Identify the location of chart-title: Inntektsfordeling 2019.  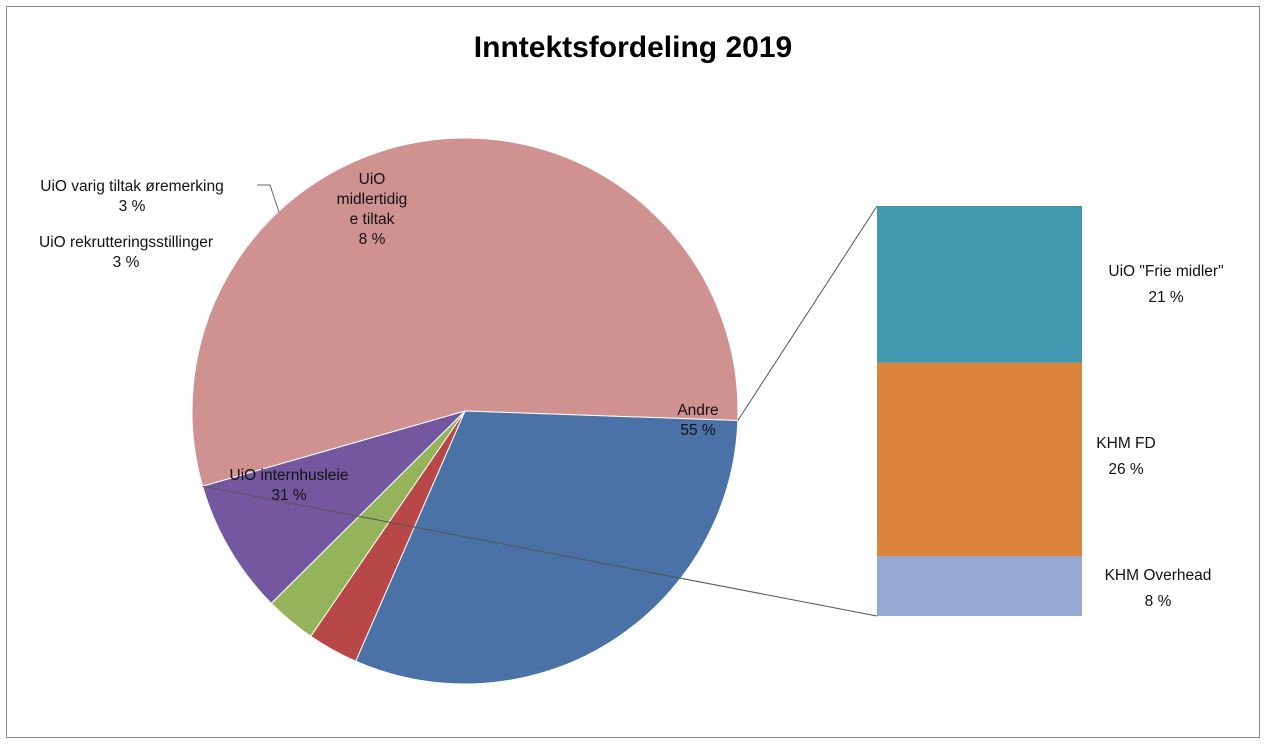
(633, 47).